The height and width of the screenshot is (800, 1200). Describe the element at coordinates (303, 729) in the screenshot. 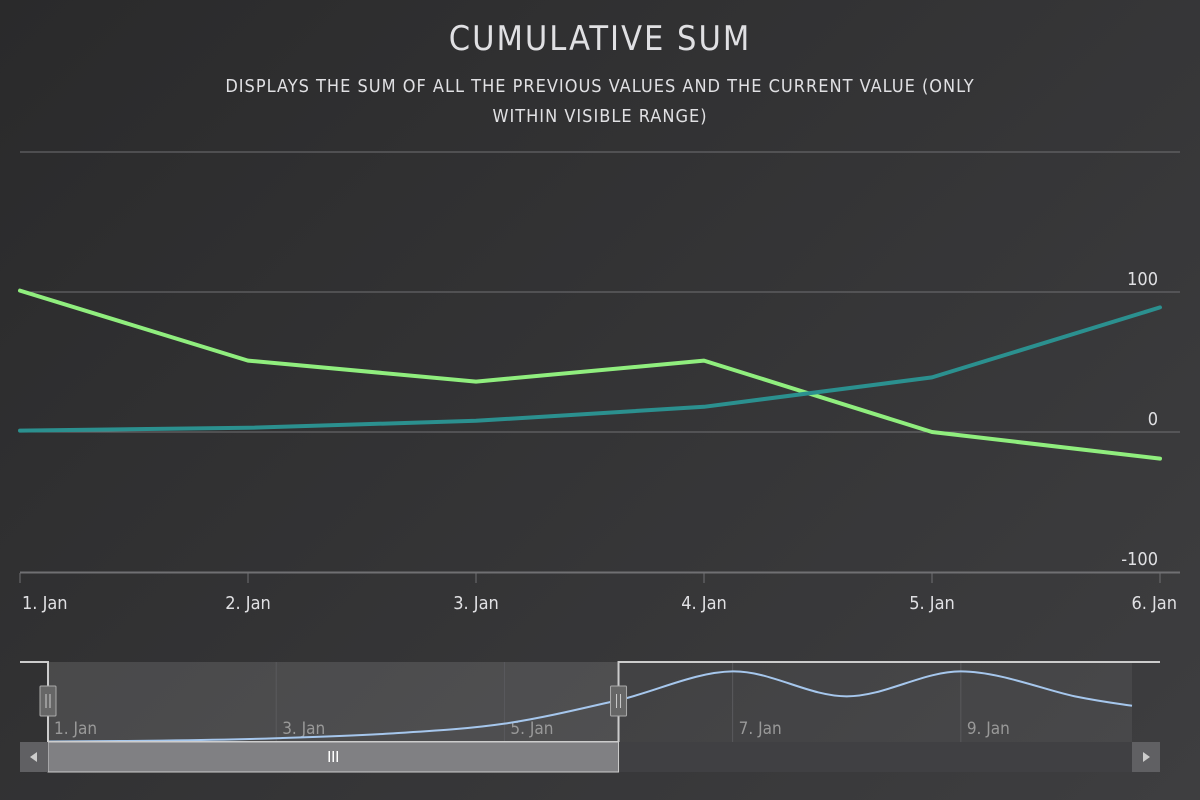

I see `navigator-tick-label: 3. Jan` at that location.